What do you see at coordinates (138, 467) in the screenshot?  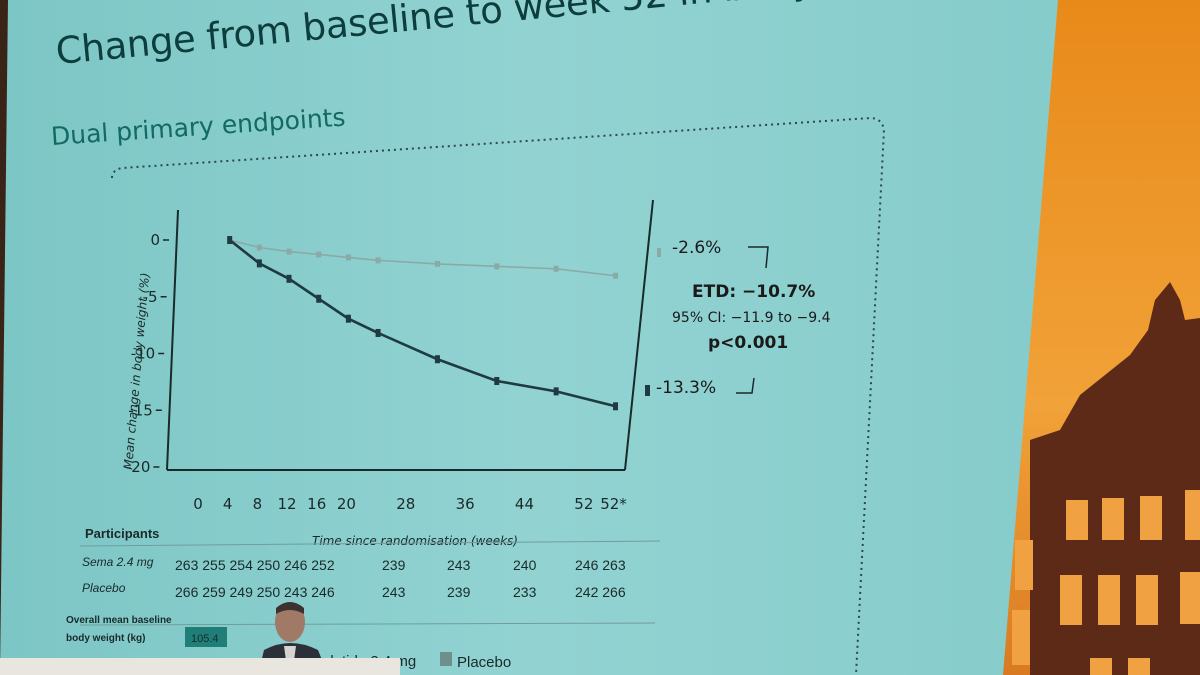 I see `y-tick-label: -20` at bounding box center [138, 467].